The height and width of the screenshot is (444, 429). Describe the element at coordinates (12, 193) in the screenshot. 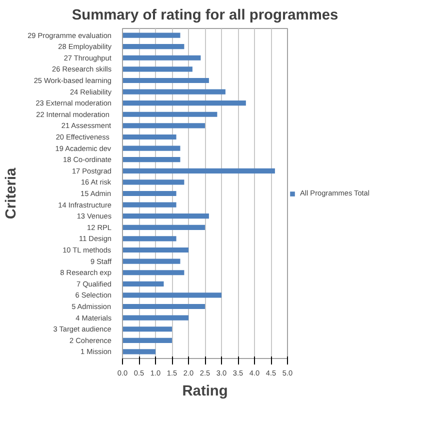

I see `y-axis-title: Criteria` at that location.